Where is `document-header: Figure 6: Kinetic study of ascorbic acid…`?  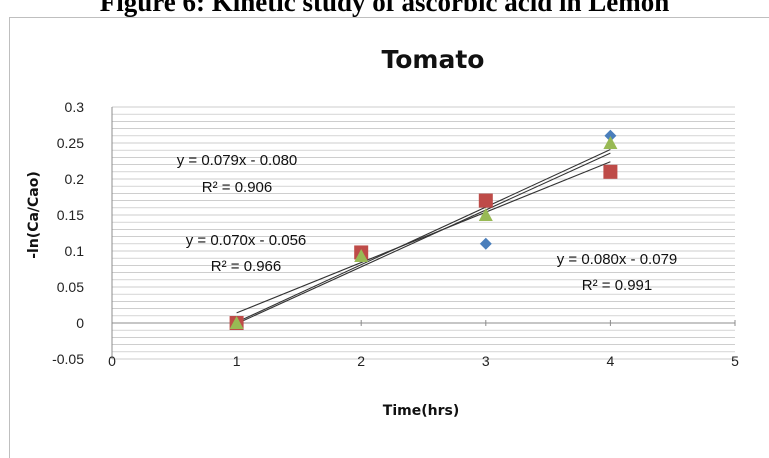 document-header: Figure 6: Kinetic study of ascorbic acid… is located at coordinates (384, 8).